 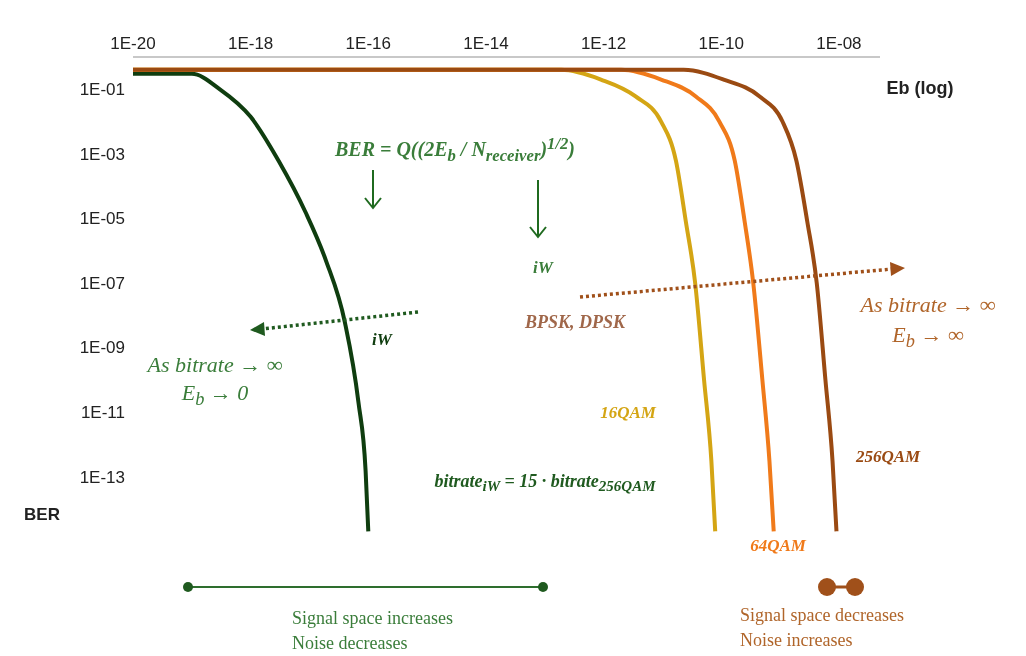 What do you see at coordinates (575, 322) in the screenshot?
I see `annotation: BPSK, DPSK` at bounding box center [575, 322].